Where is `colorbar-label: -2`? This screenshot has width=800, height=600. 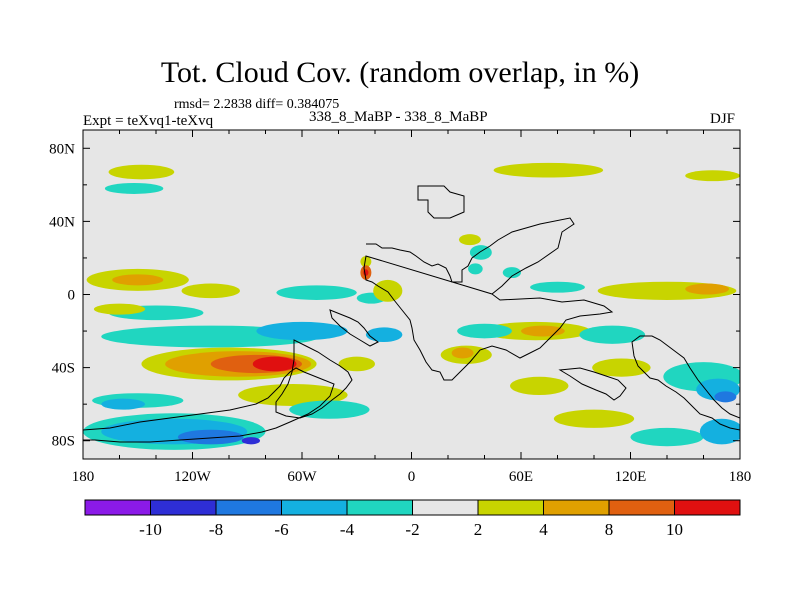
colorbar-label: -2 is located at coordinates (412, 529).